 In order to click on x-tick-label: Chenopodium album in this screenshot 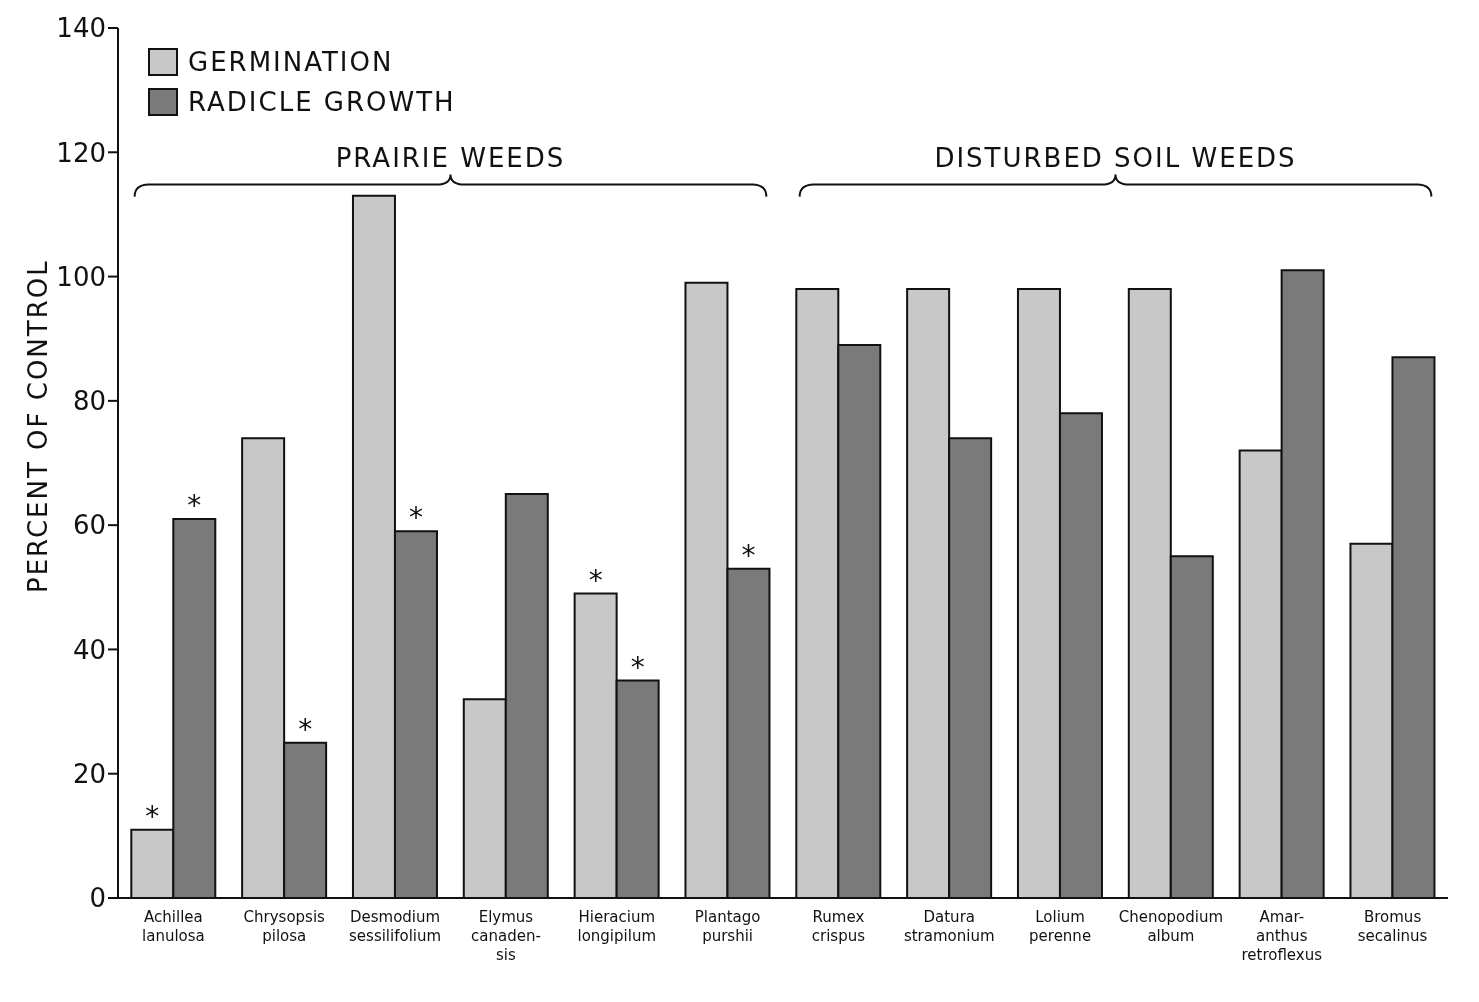, I will do `click(1171, 926)`.